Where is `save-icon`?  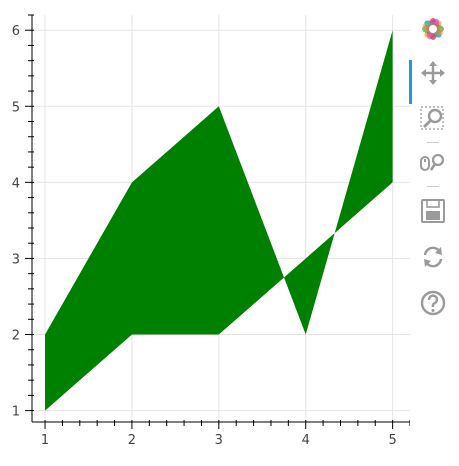
save-icon is located at coordinates (433, 211).